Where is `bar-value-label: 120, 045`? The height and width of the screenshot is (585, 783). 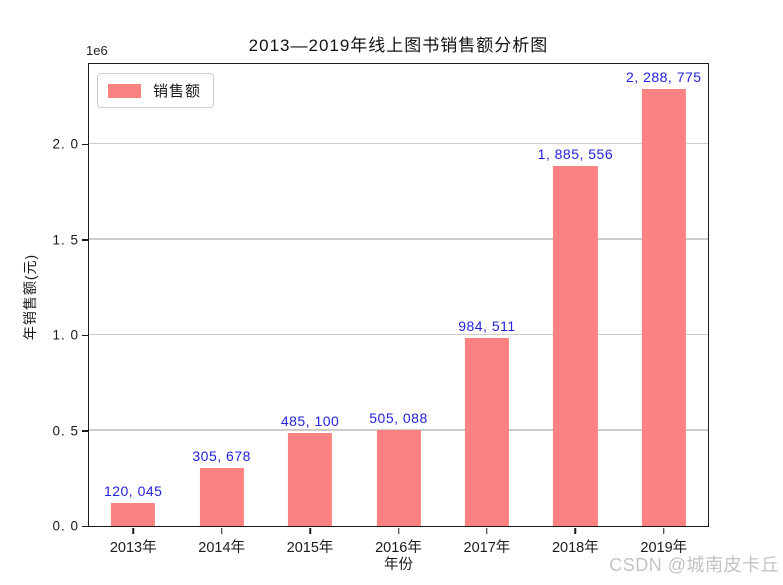
bar-value-label: 120, 045 is located at coordinates (133, 491).